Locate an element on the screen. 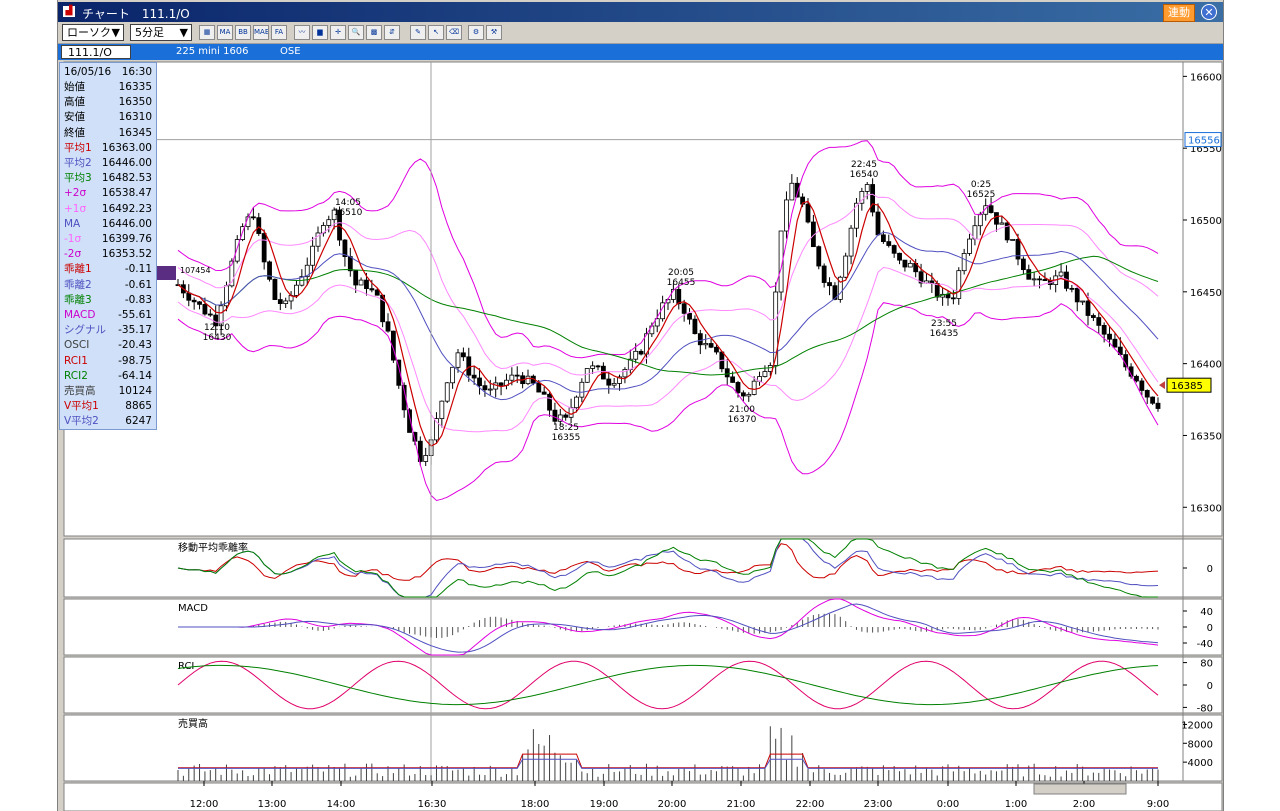 Image resolution: width=1280 pixels, height=811 pixels. pen-icon: ✎ is located at coordinates (418, 32).